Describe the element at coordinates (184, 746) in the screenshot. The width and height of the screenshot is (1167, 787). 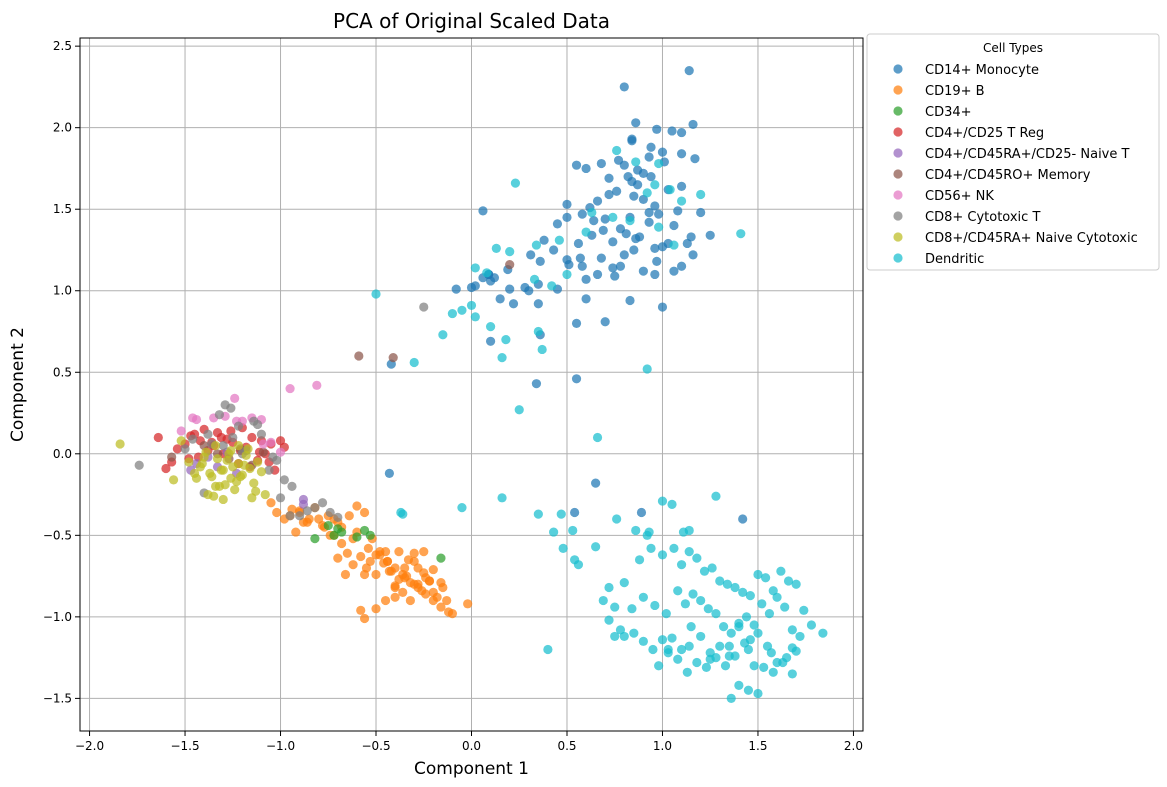
I see `x-tick-label: −1.5` at that location.